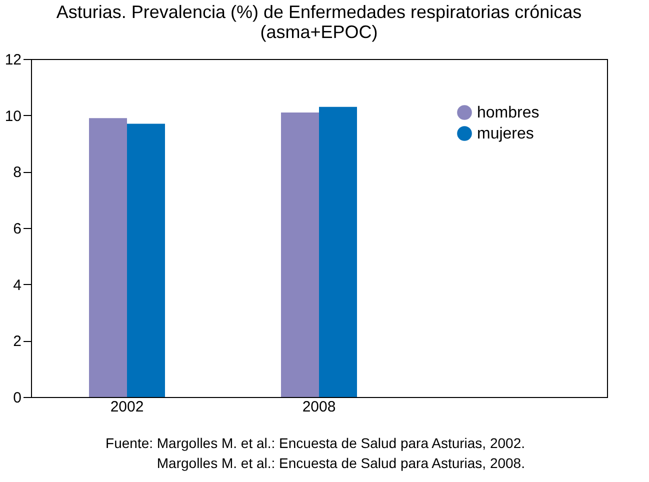 The image size is (649, 482). What do you see at coordinates (13, 60) in the screenshot?
I see `y-tick-label: 12` at bounding box center [13, 60].